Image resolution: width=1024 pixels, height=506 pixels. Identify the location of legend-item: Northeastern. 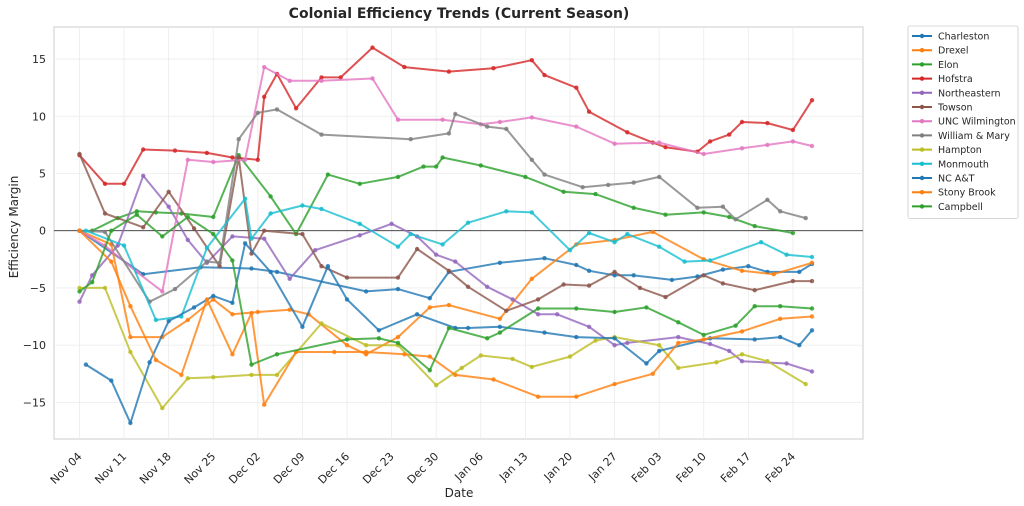
(956, 93).